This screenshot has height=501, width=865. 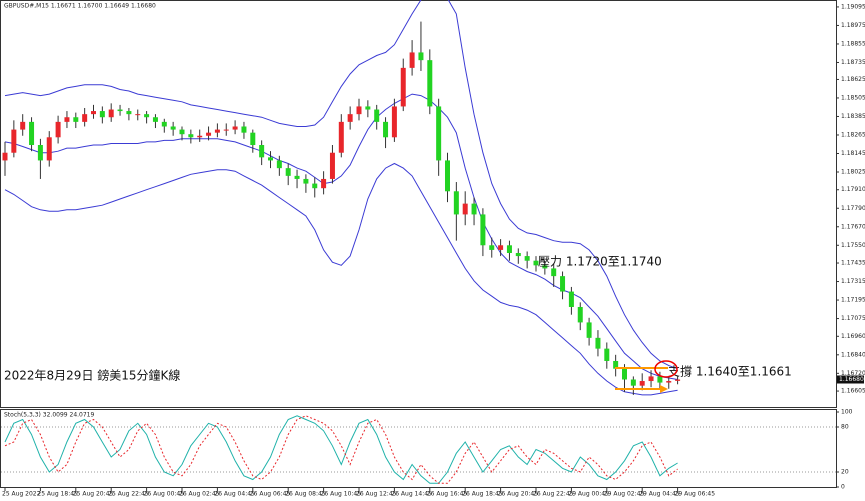 I want to click on x-tick-label: 26 Aug 18:45, so click(x=482, y=494).